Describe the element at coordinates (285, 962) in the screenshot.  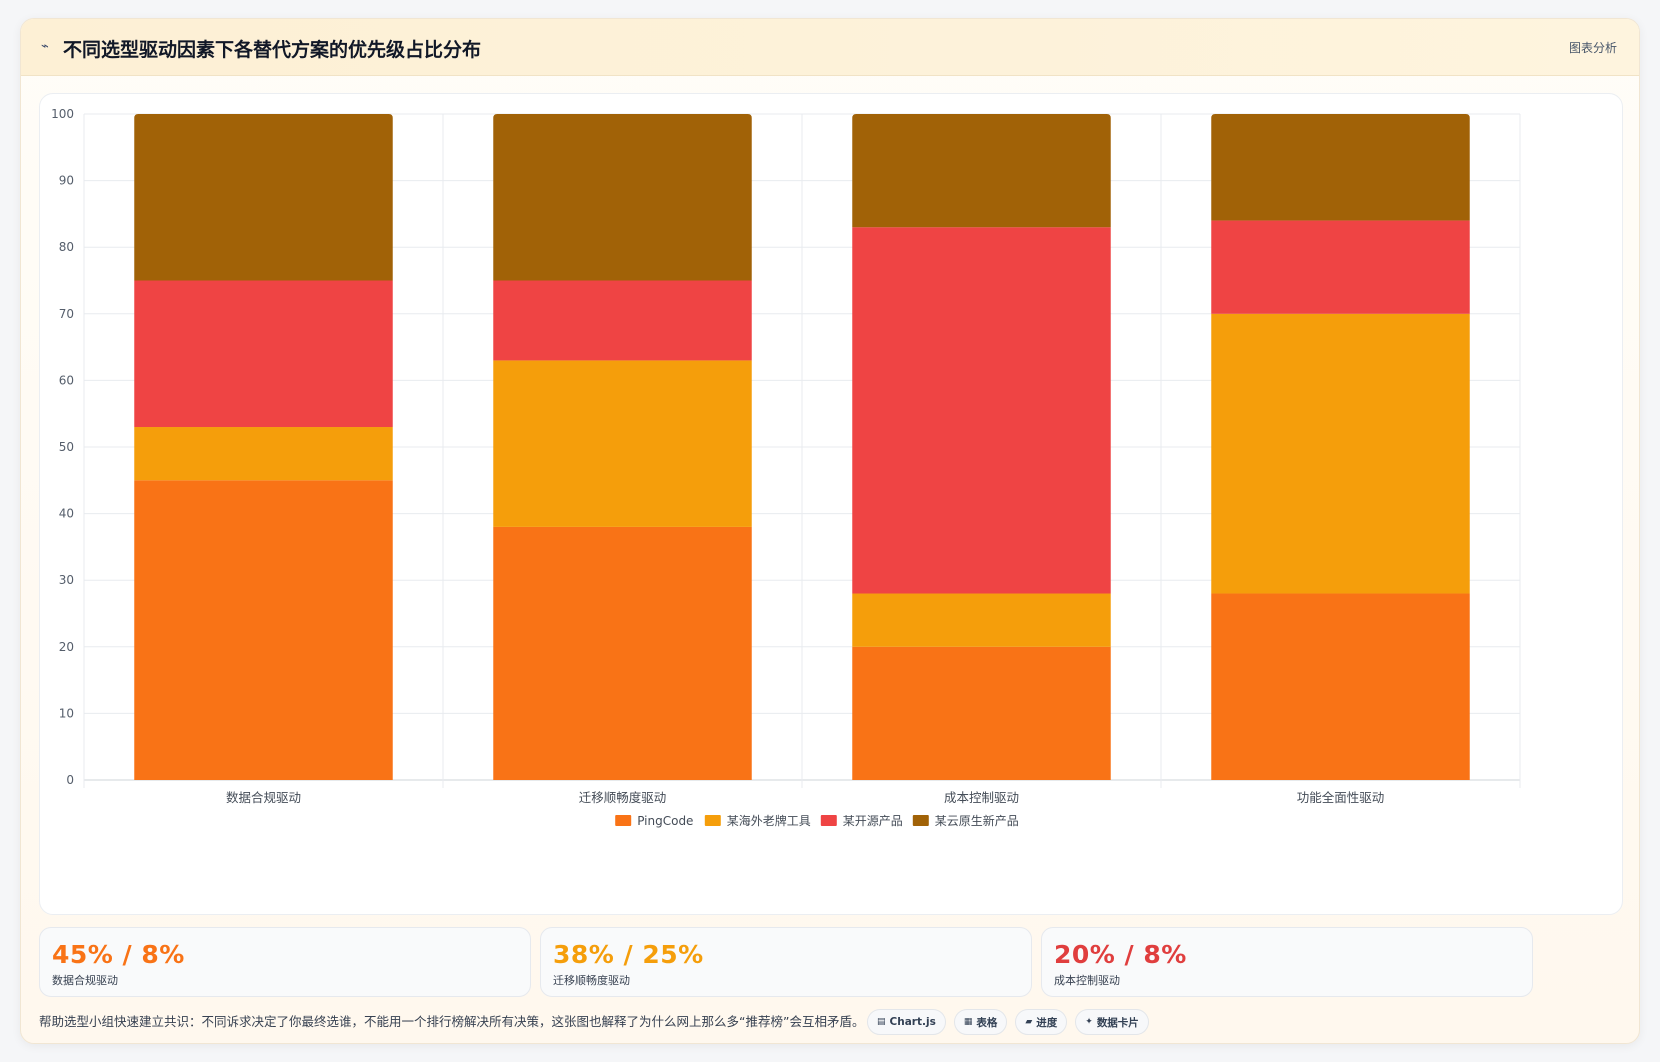
I see `stat-card-compliance: 45% / 8% 数据合规驱动` at that location.